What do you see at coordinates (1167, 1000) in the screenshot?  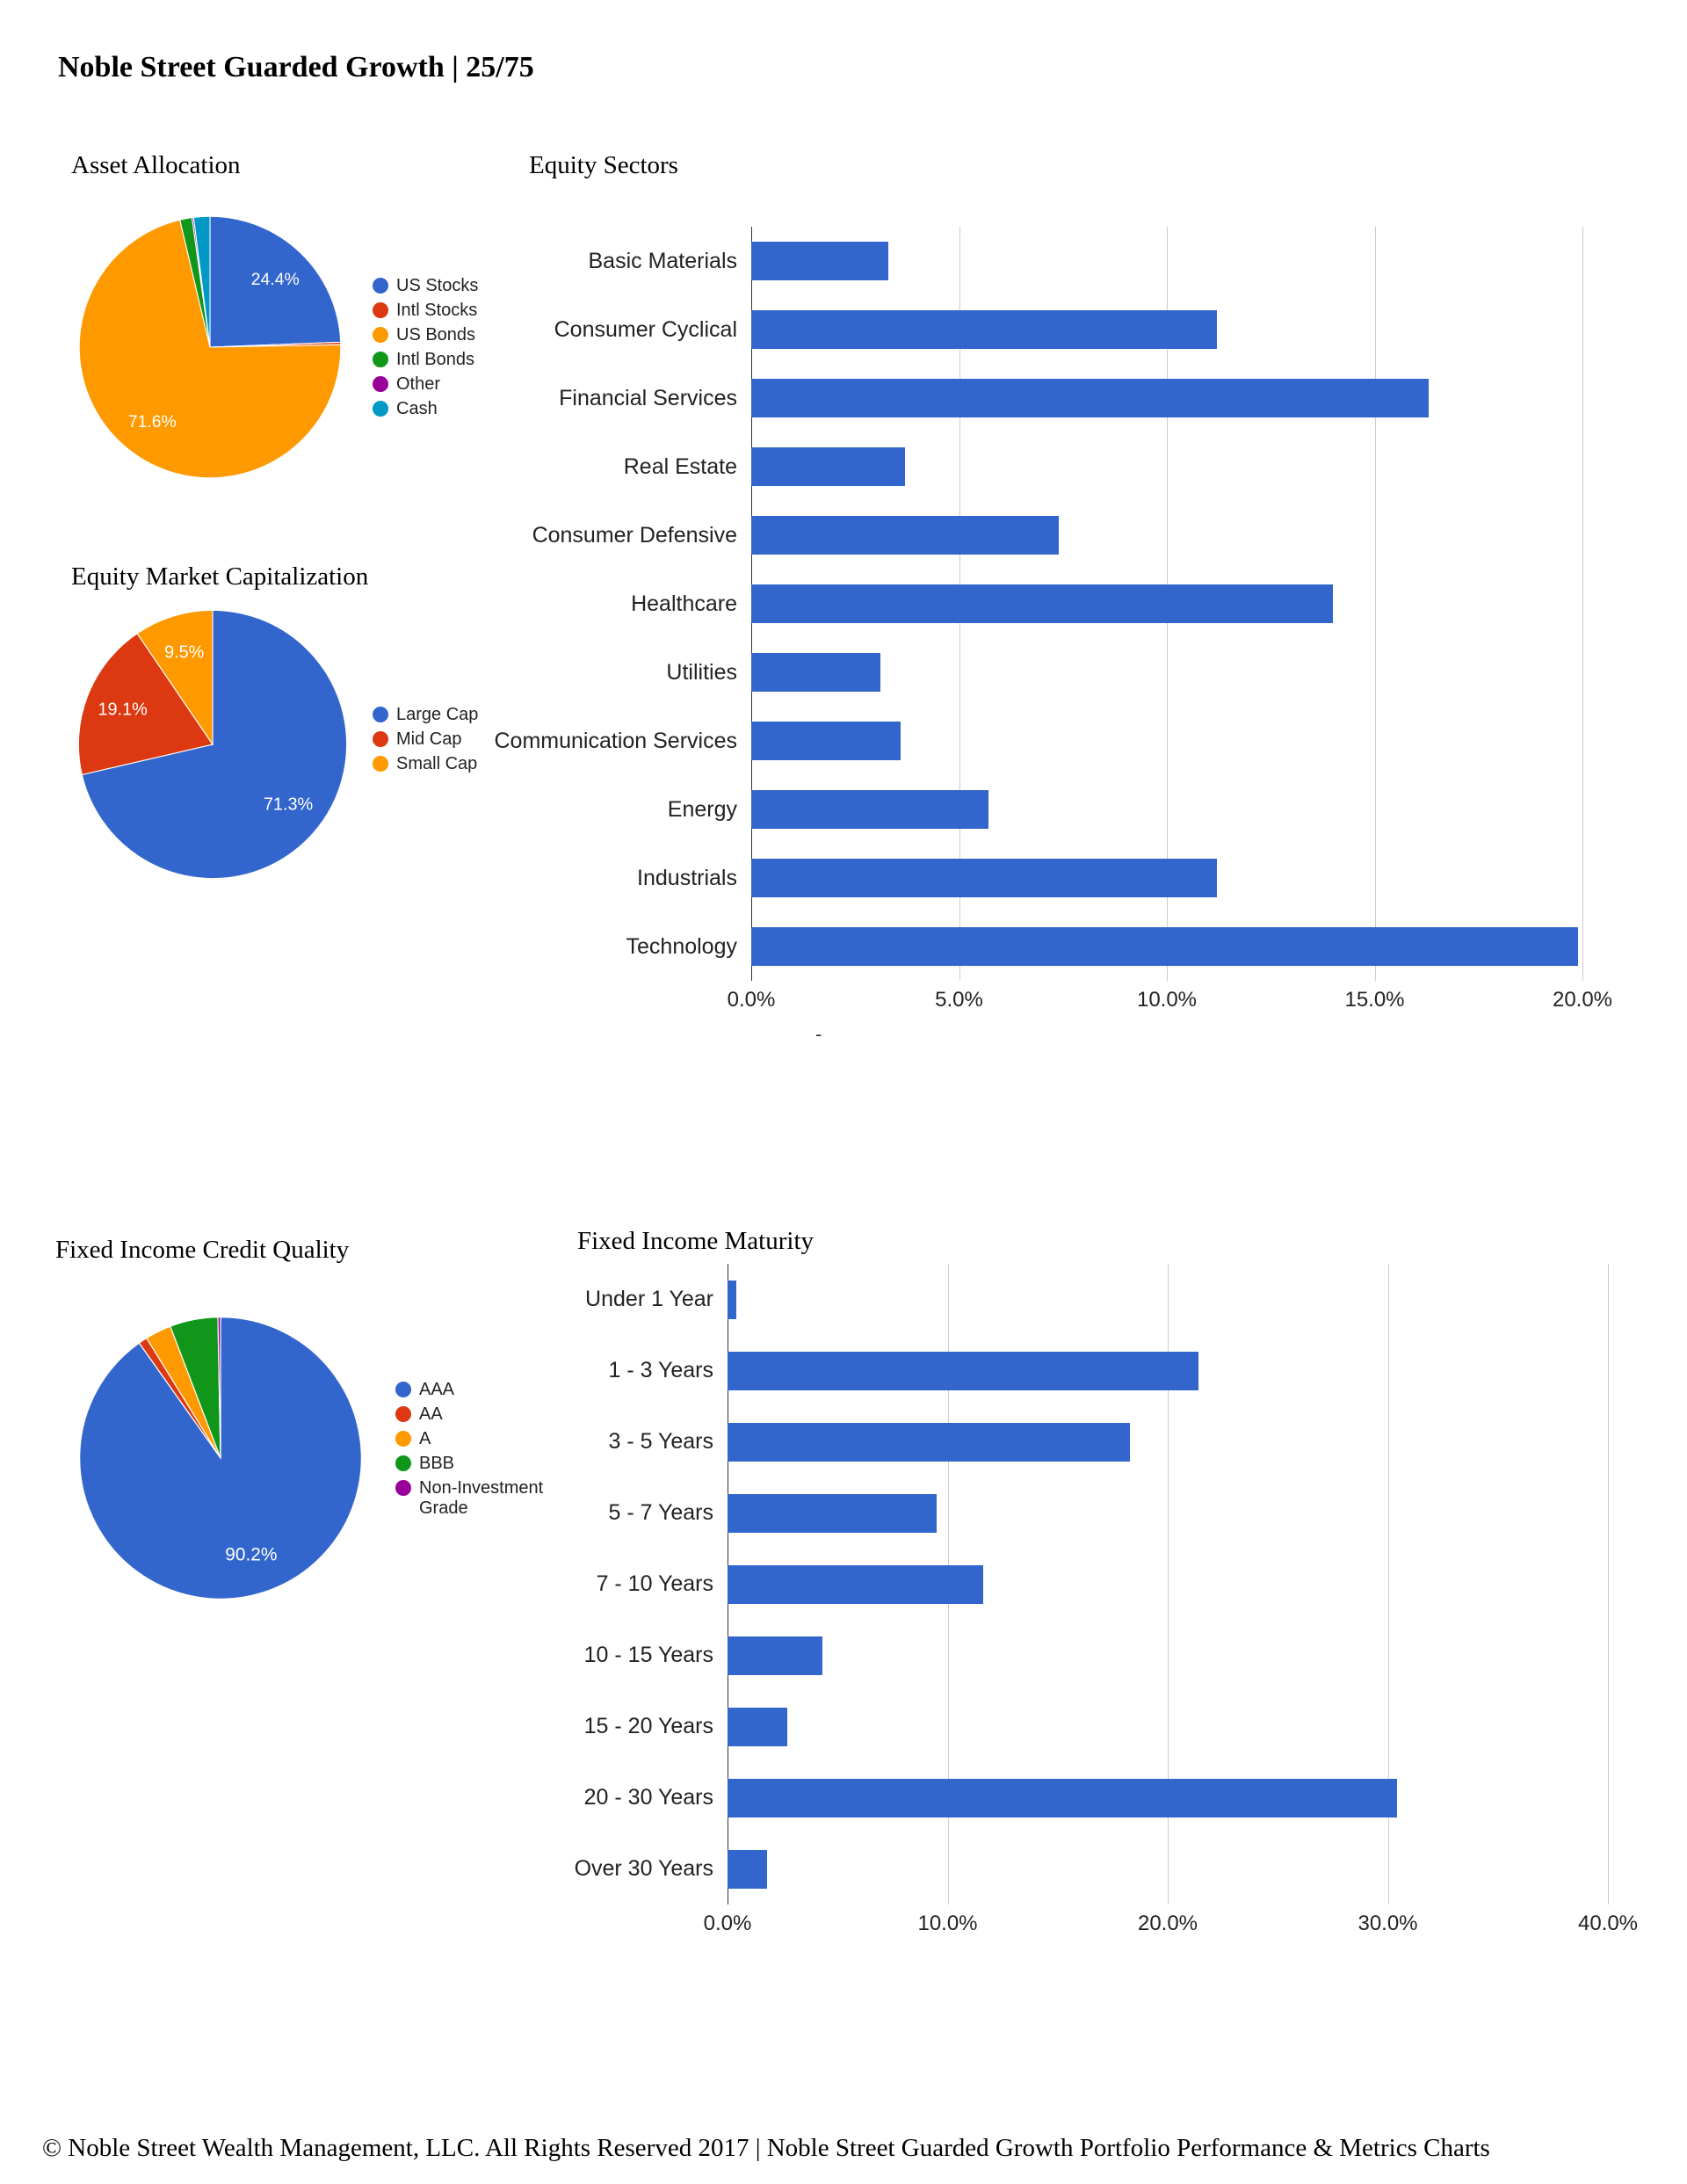 I see `axis-tick-label: 10.0%` at bounding box center [1167, 1000].